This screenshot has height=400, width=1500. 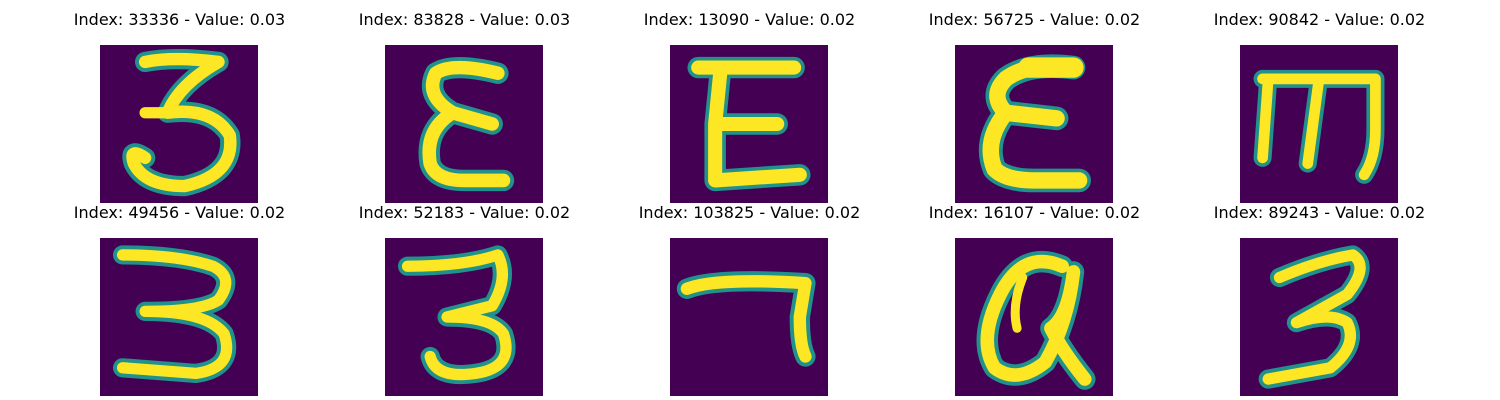 What do you see at coordinates (464, 19) in the screenshot?
I see `panel-title: Index: 83828 - Value: 0.03` at bounding box center [464, 19].